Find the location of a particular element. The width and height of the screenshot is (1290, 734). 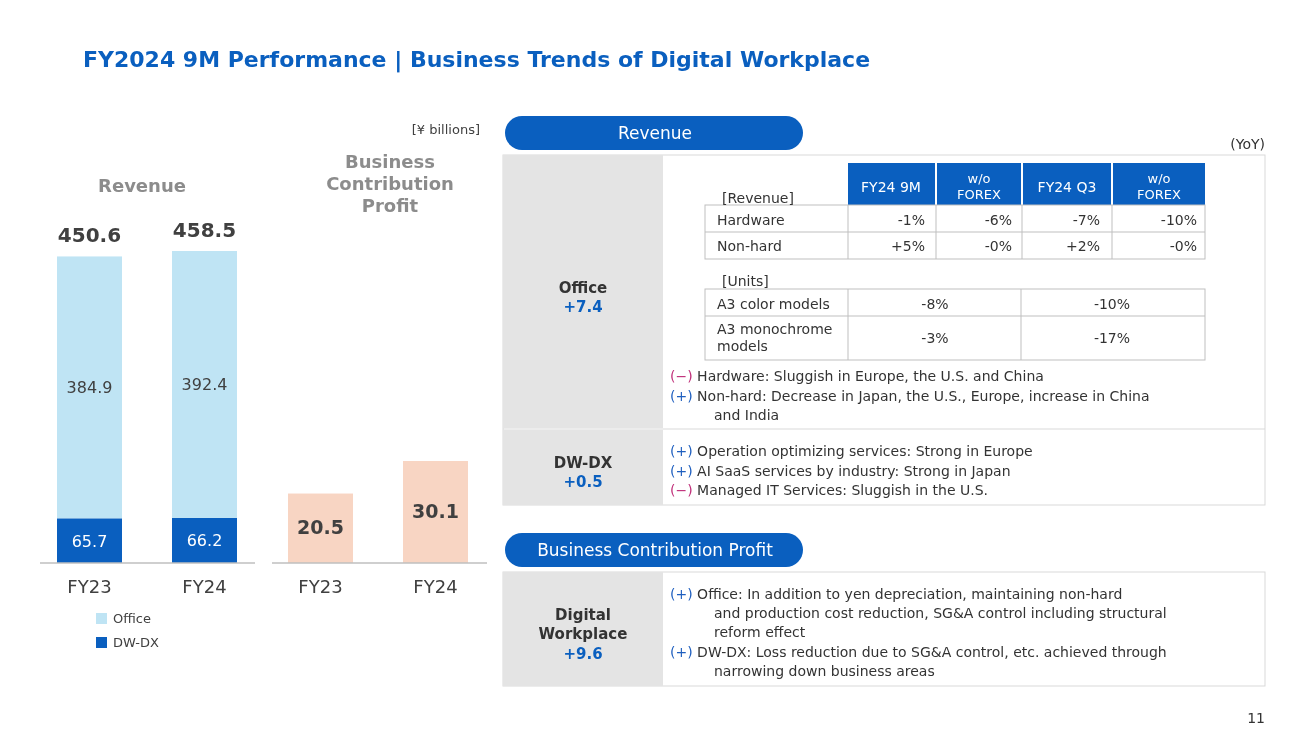

text: Office is located at coordinates (583, 288).